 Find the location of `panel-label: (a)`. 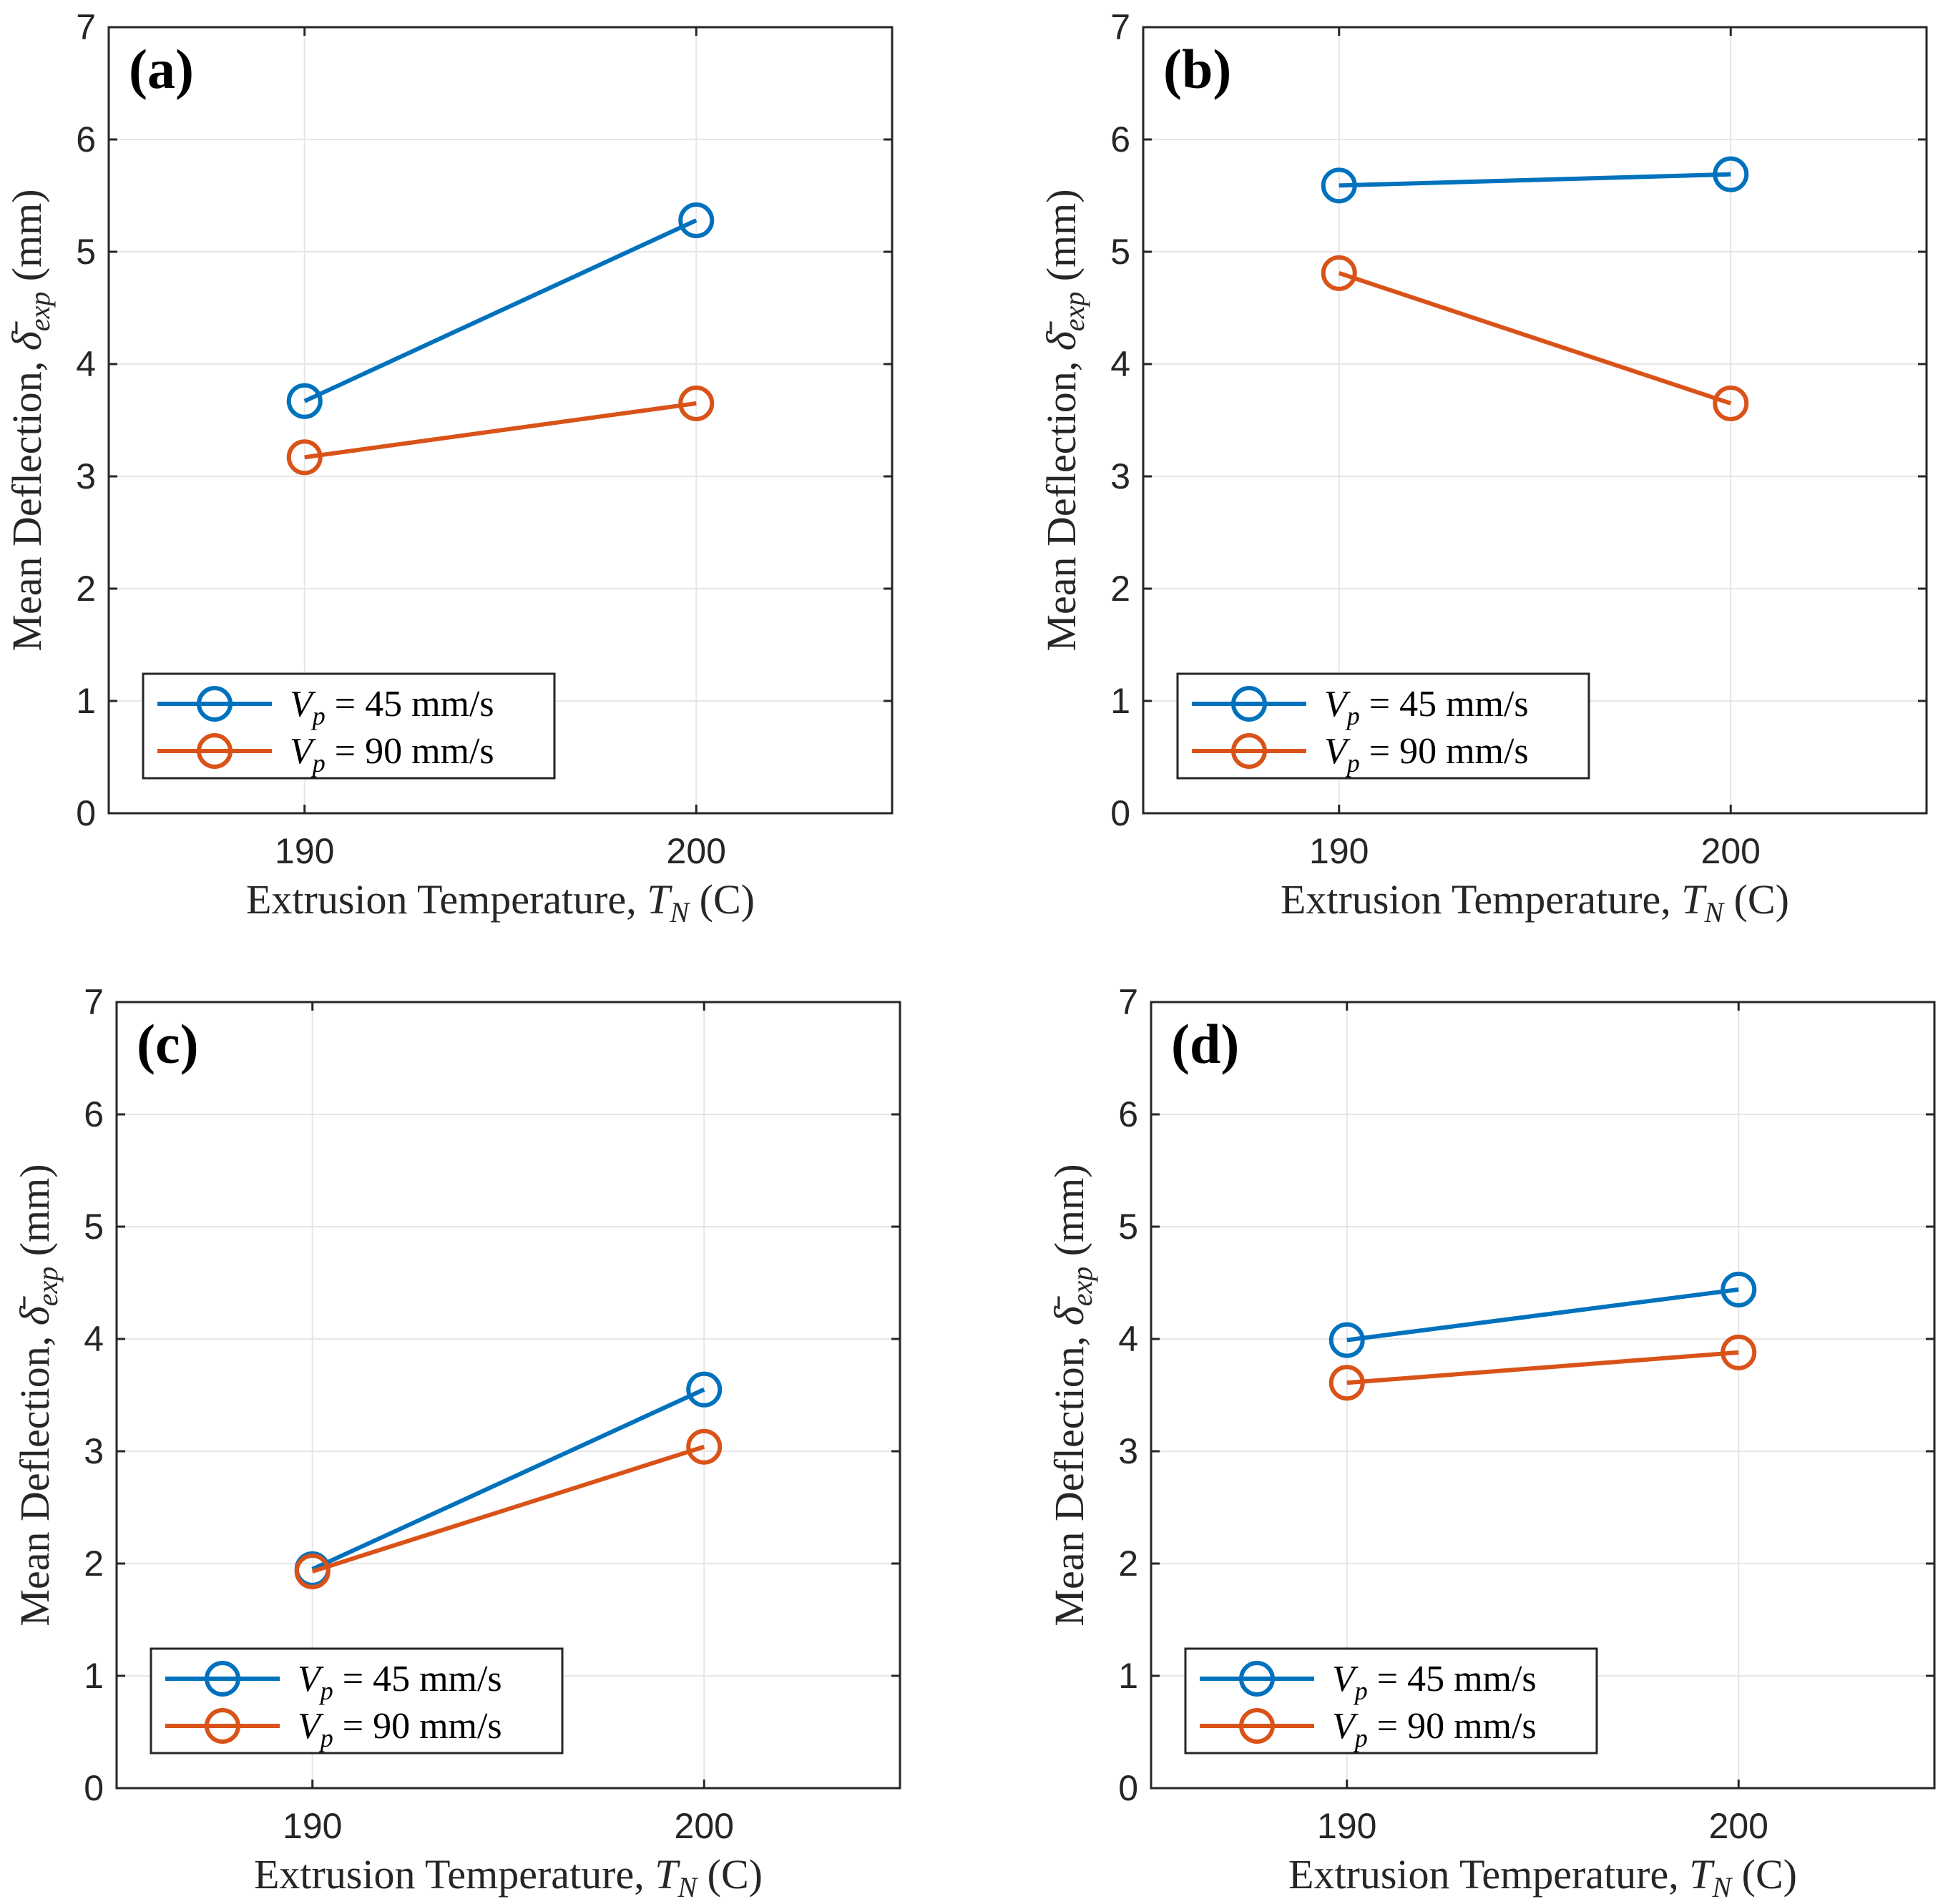

panel-label: (a) is located at coordinates (161, 69).